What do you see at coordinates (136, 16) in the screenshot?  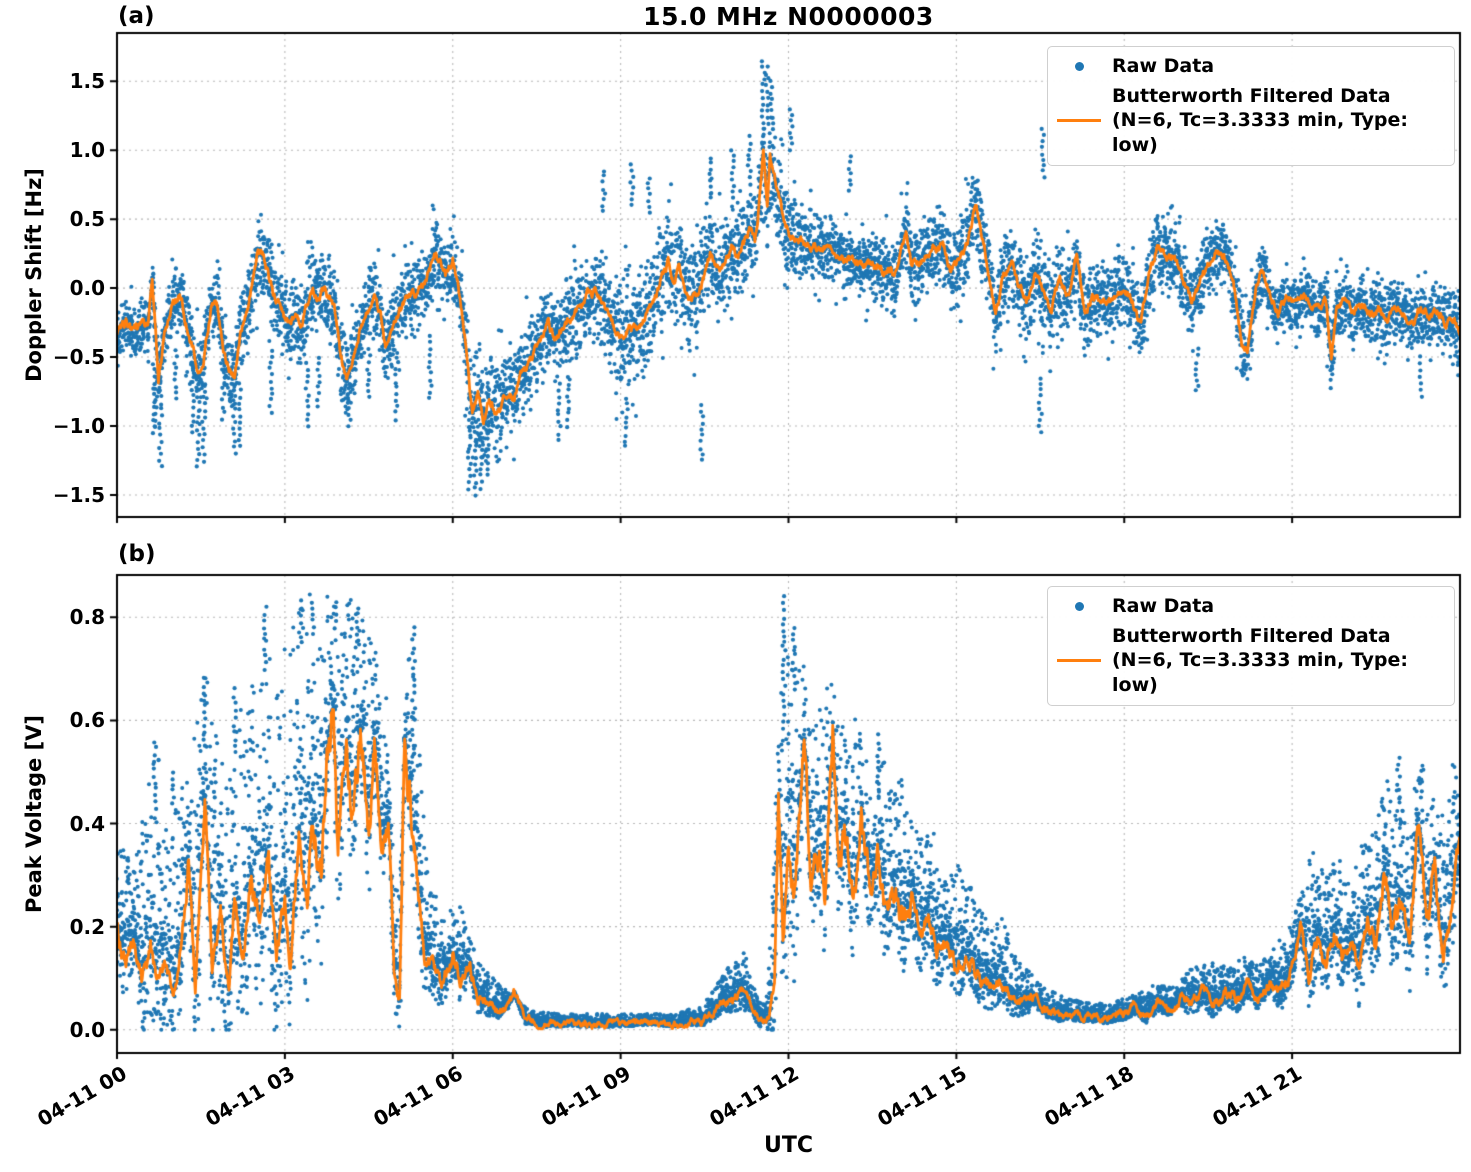 I see `panel-a-label: (a)` at bounding box center [136, 16].